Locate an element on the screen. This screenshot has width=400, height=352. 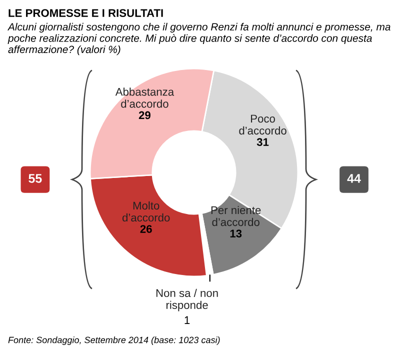
slice-label: Poco d’accordo is located at coordinates (262, 124).